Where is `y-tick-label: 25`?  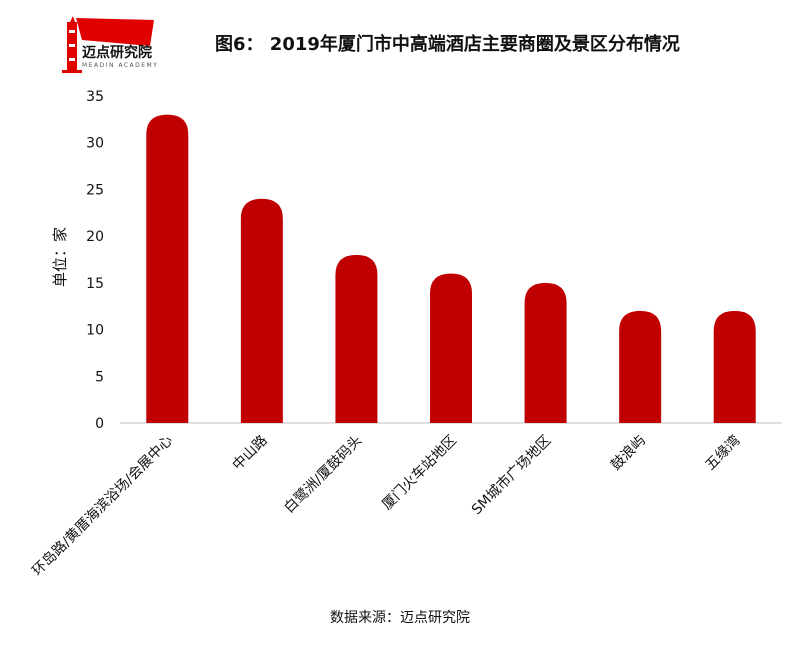
y-tick-label: 25 is located at coordinates (95, 190).